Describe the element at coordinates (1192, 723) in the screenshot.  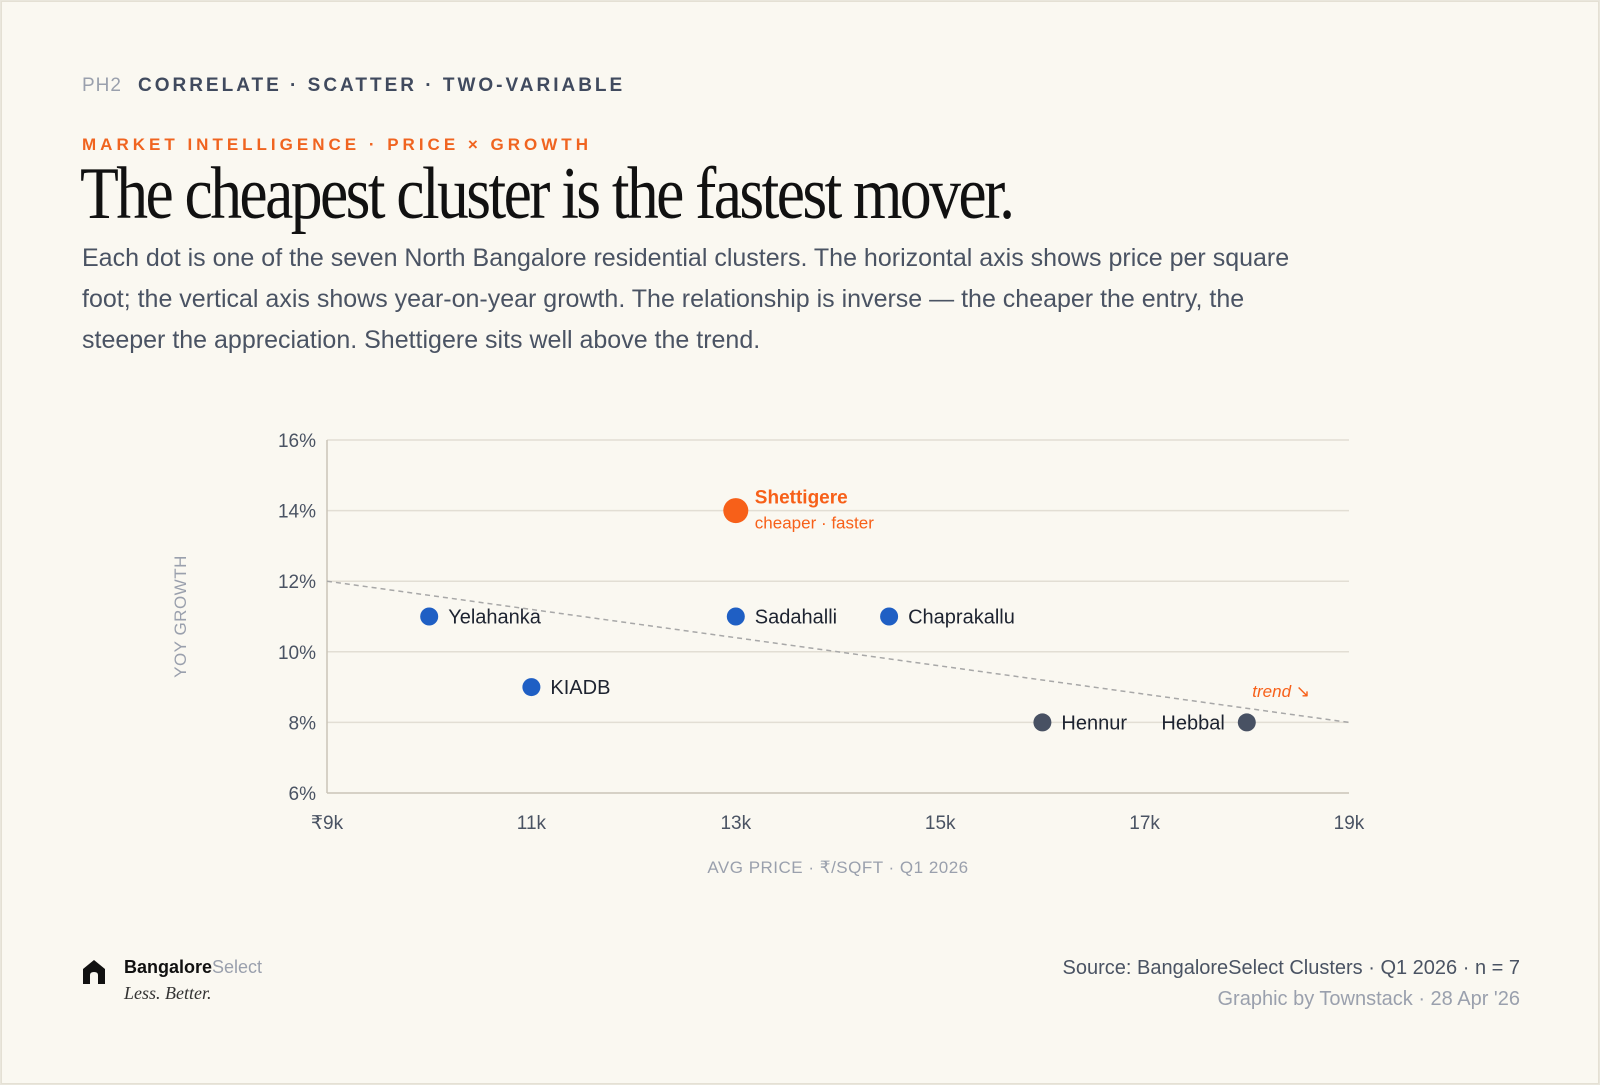
I see `point-label: Hebbal` at that location.